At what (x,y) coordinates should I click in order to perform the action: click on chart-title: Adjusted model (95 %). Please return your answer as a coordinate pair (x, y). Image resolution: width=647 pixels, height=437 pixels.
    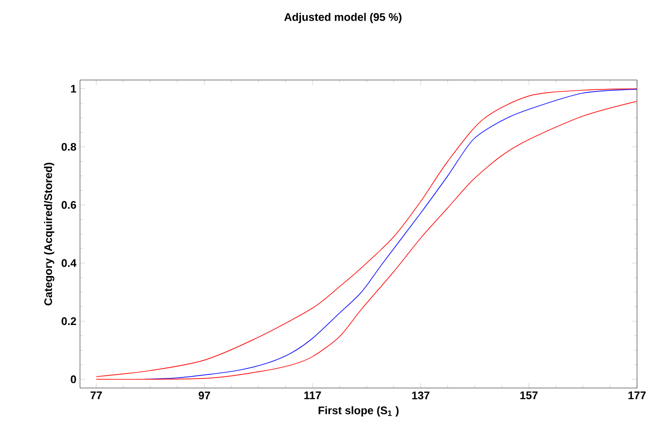
    Looking at the image, I should click on (343, 18).